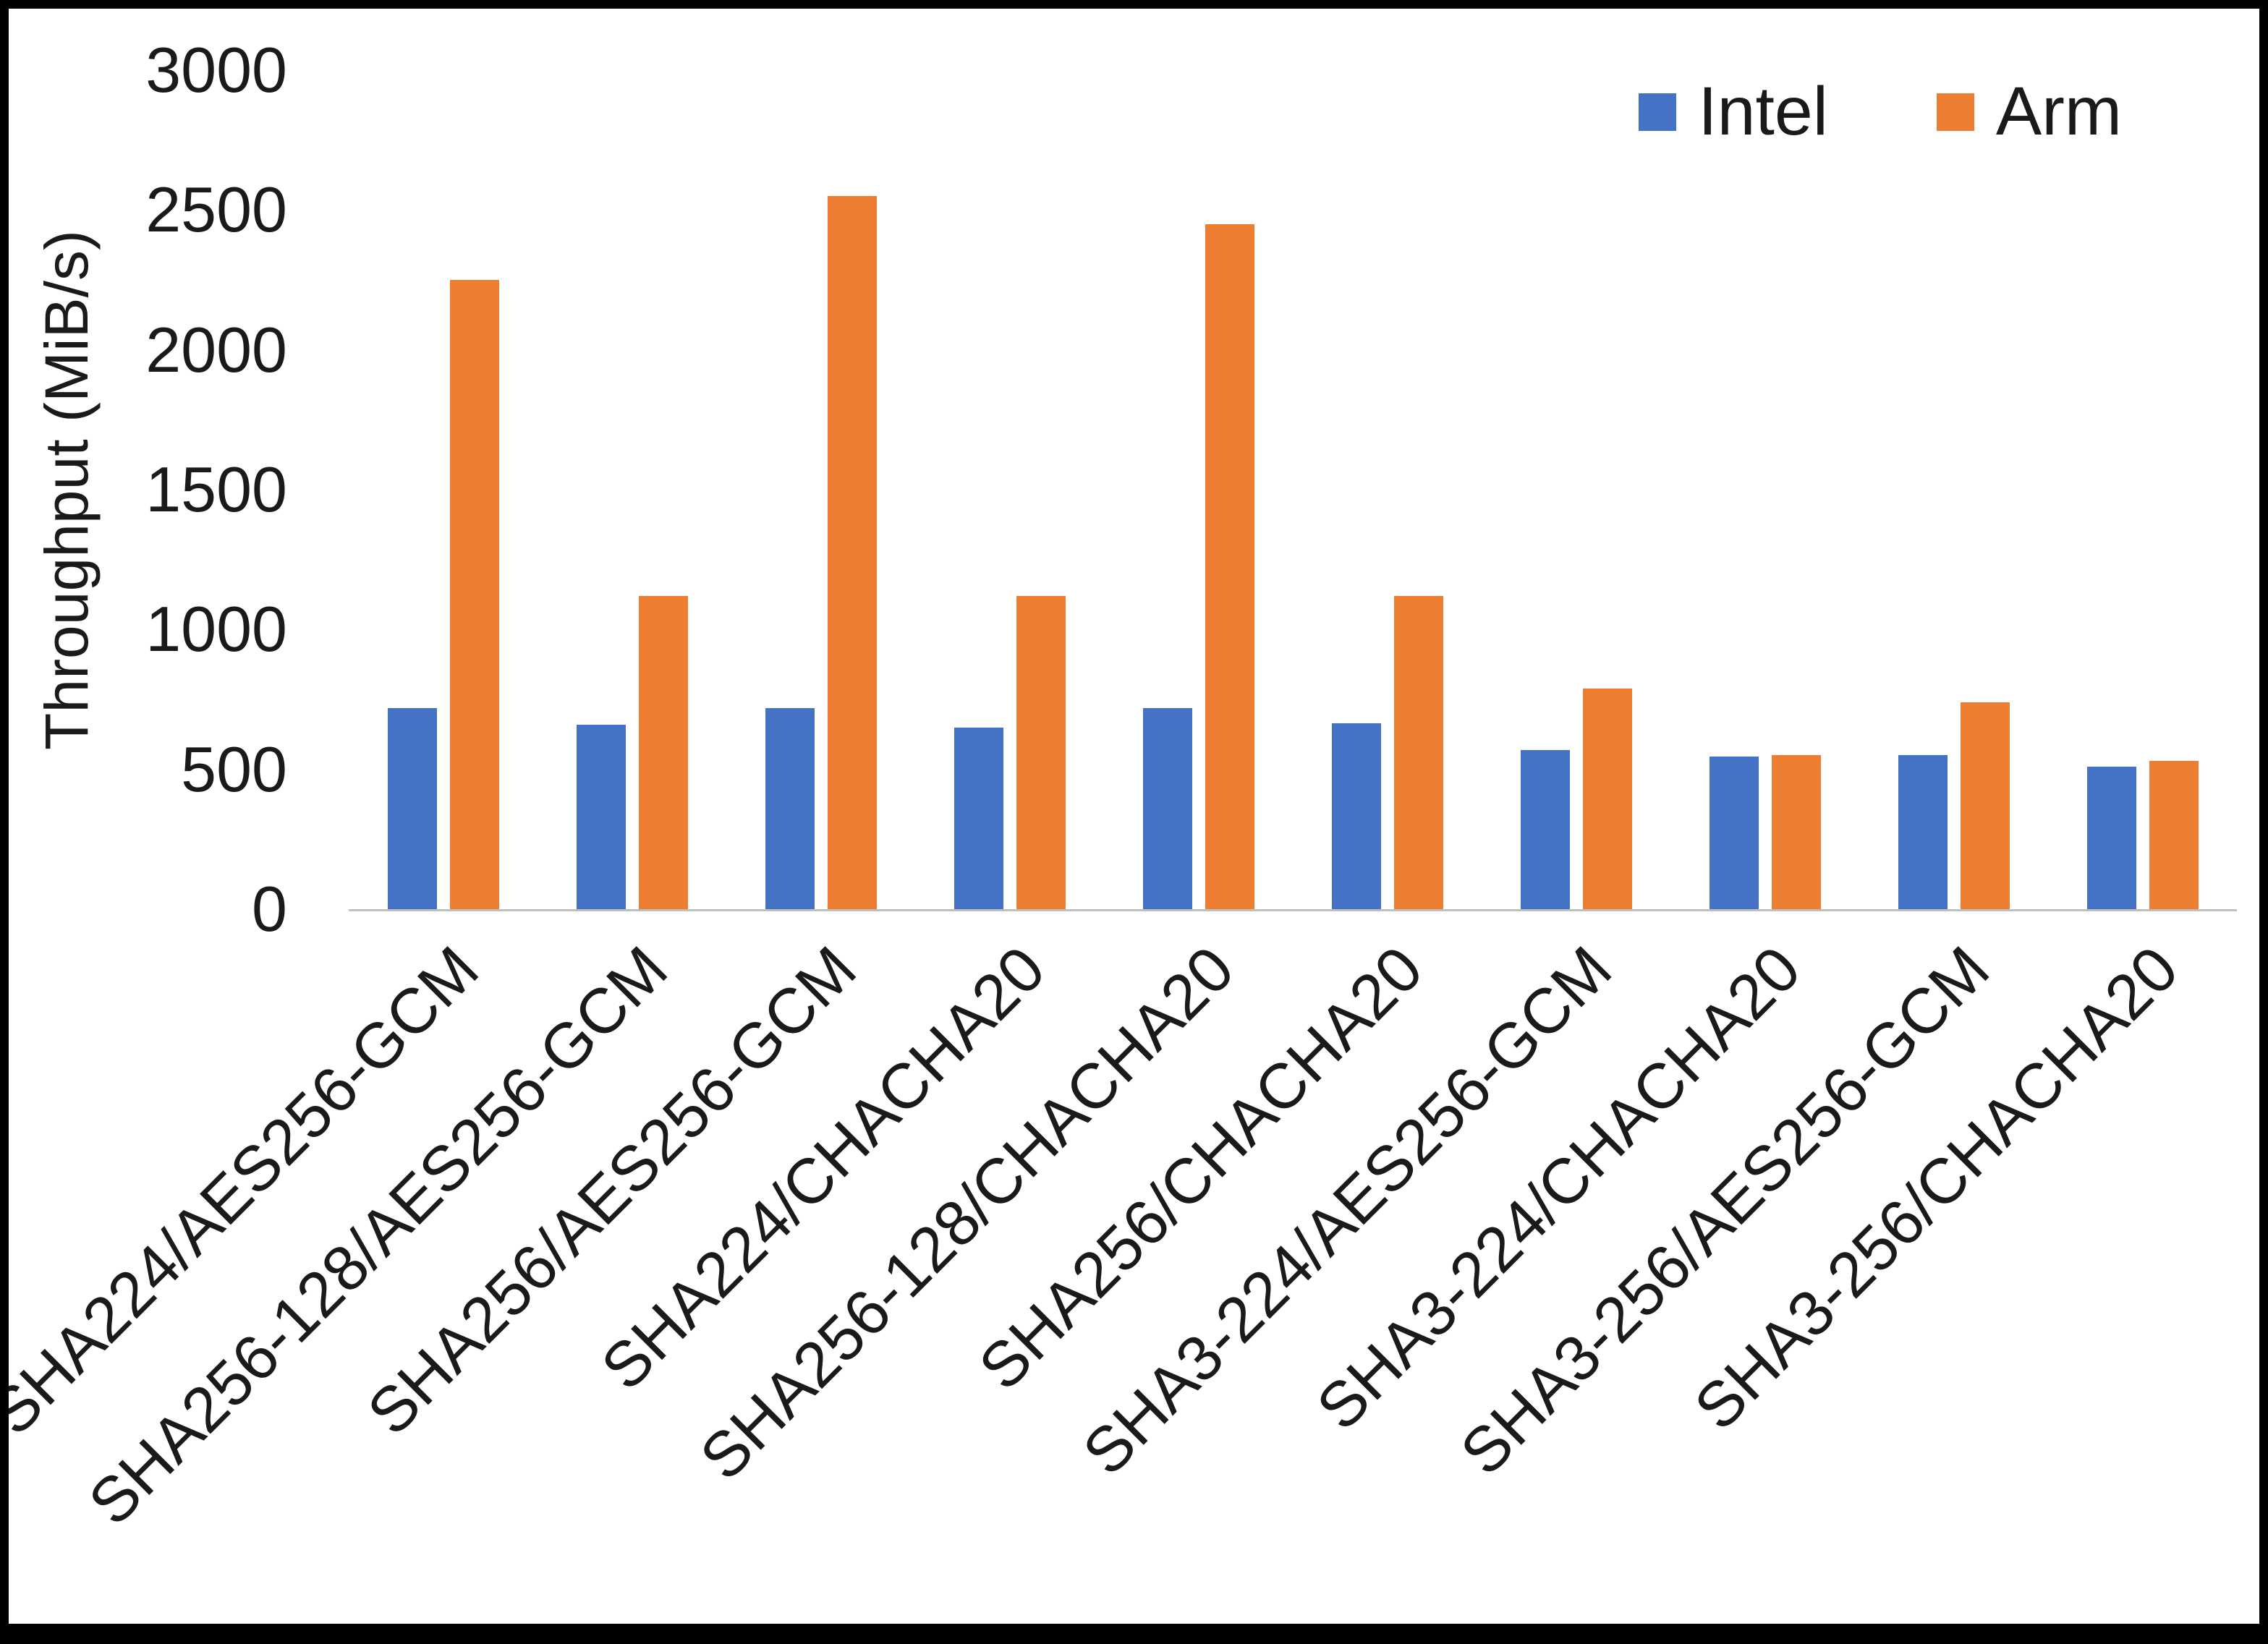  I want to click on y-axis-ticks: 0 500 1000 1500 2000 2500 3000, so click(195, 489).